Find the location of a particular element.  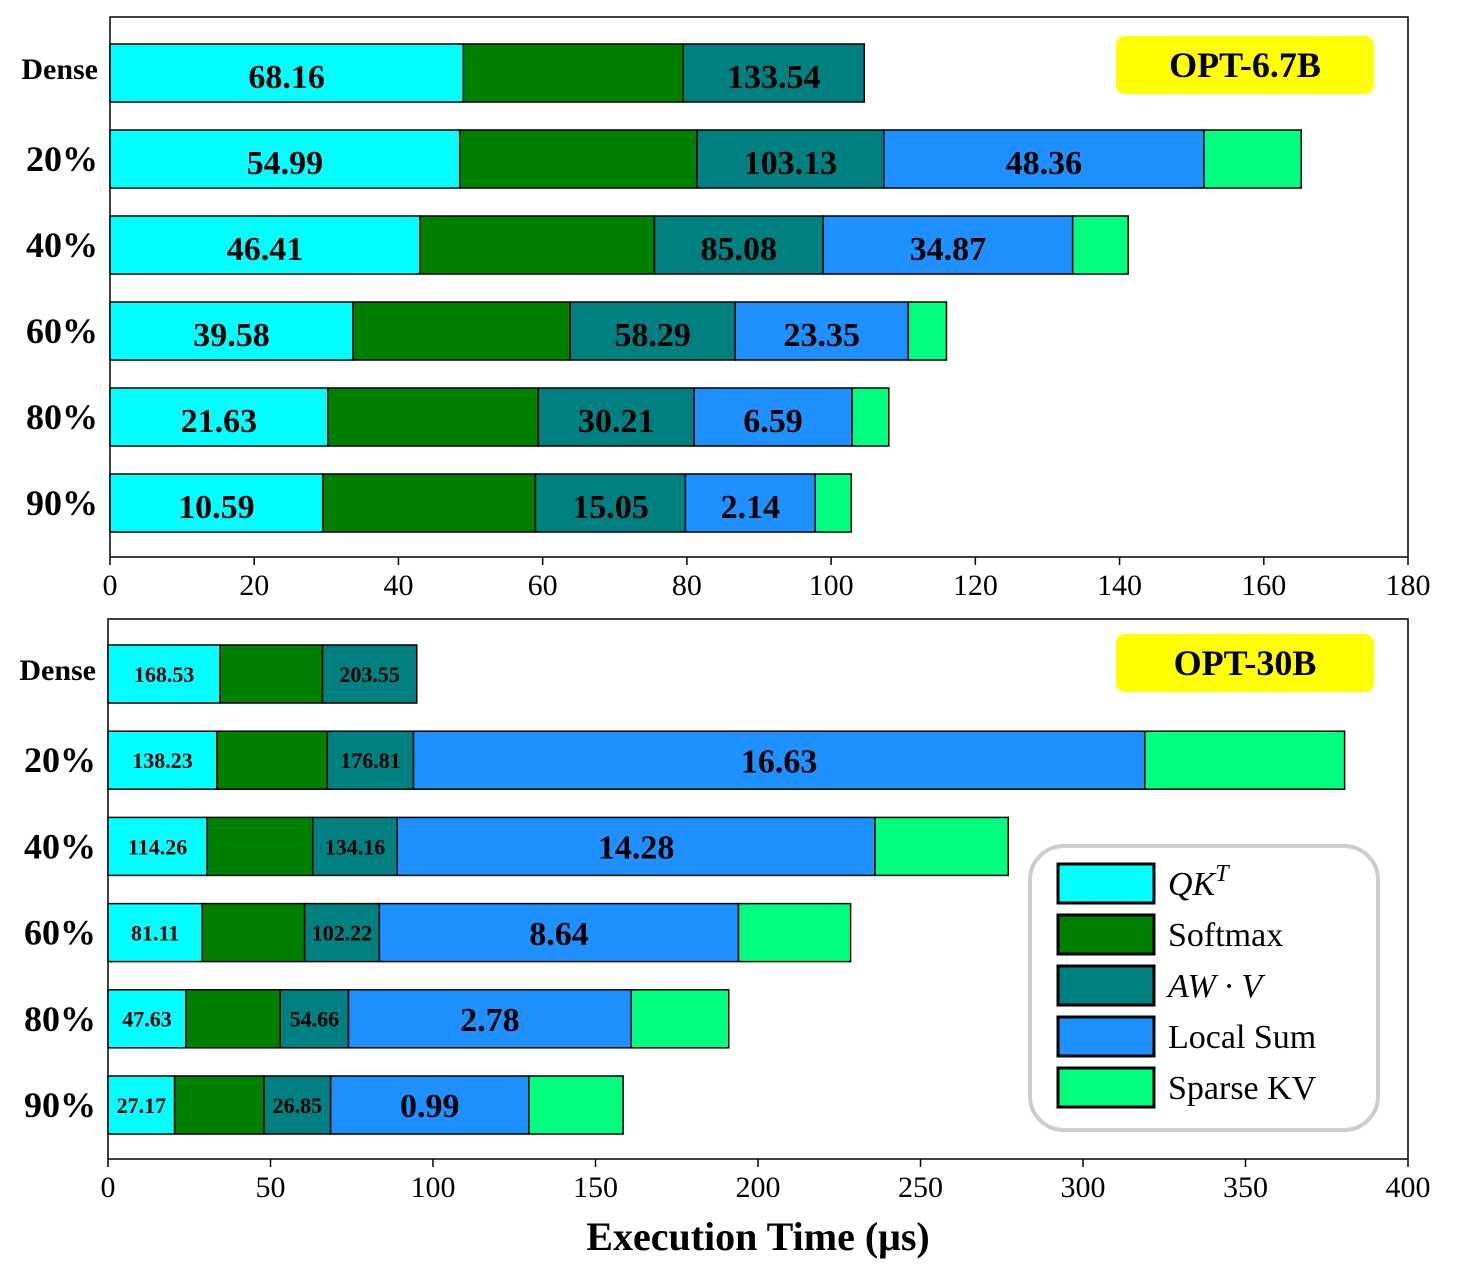

data-label: 15.05 is located at coordinates (610, 507).